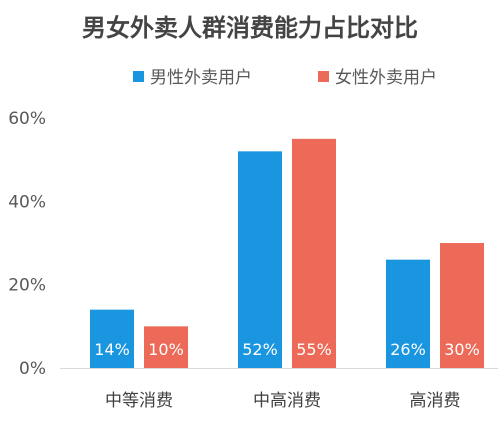 This screenshot has height=423, width=501. Describe the element at coordinates (139, 401) in the screenshot. I see `category-label-0: 中等消费` at that location.